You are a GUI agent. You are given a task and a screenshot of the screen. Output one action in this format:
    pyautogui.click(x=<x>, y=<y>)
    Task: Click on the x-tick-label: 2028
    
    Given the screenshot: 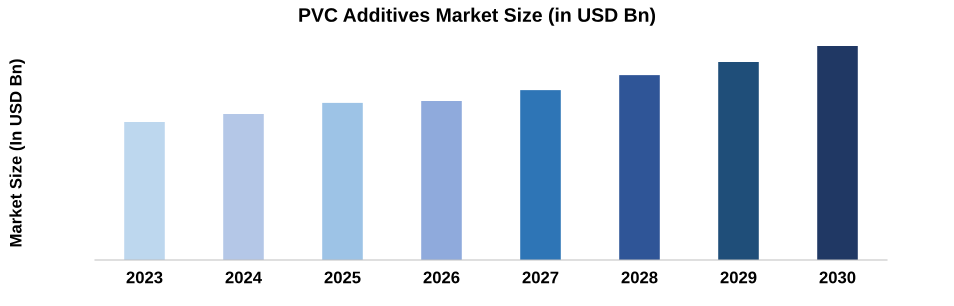 What is the action you would take?
    pyautogui.click(x=640, y=278)
    